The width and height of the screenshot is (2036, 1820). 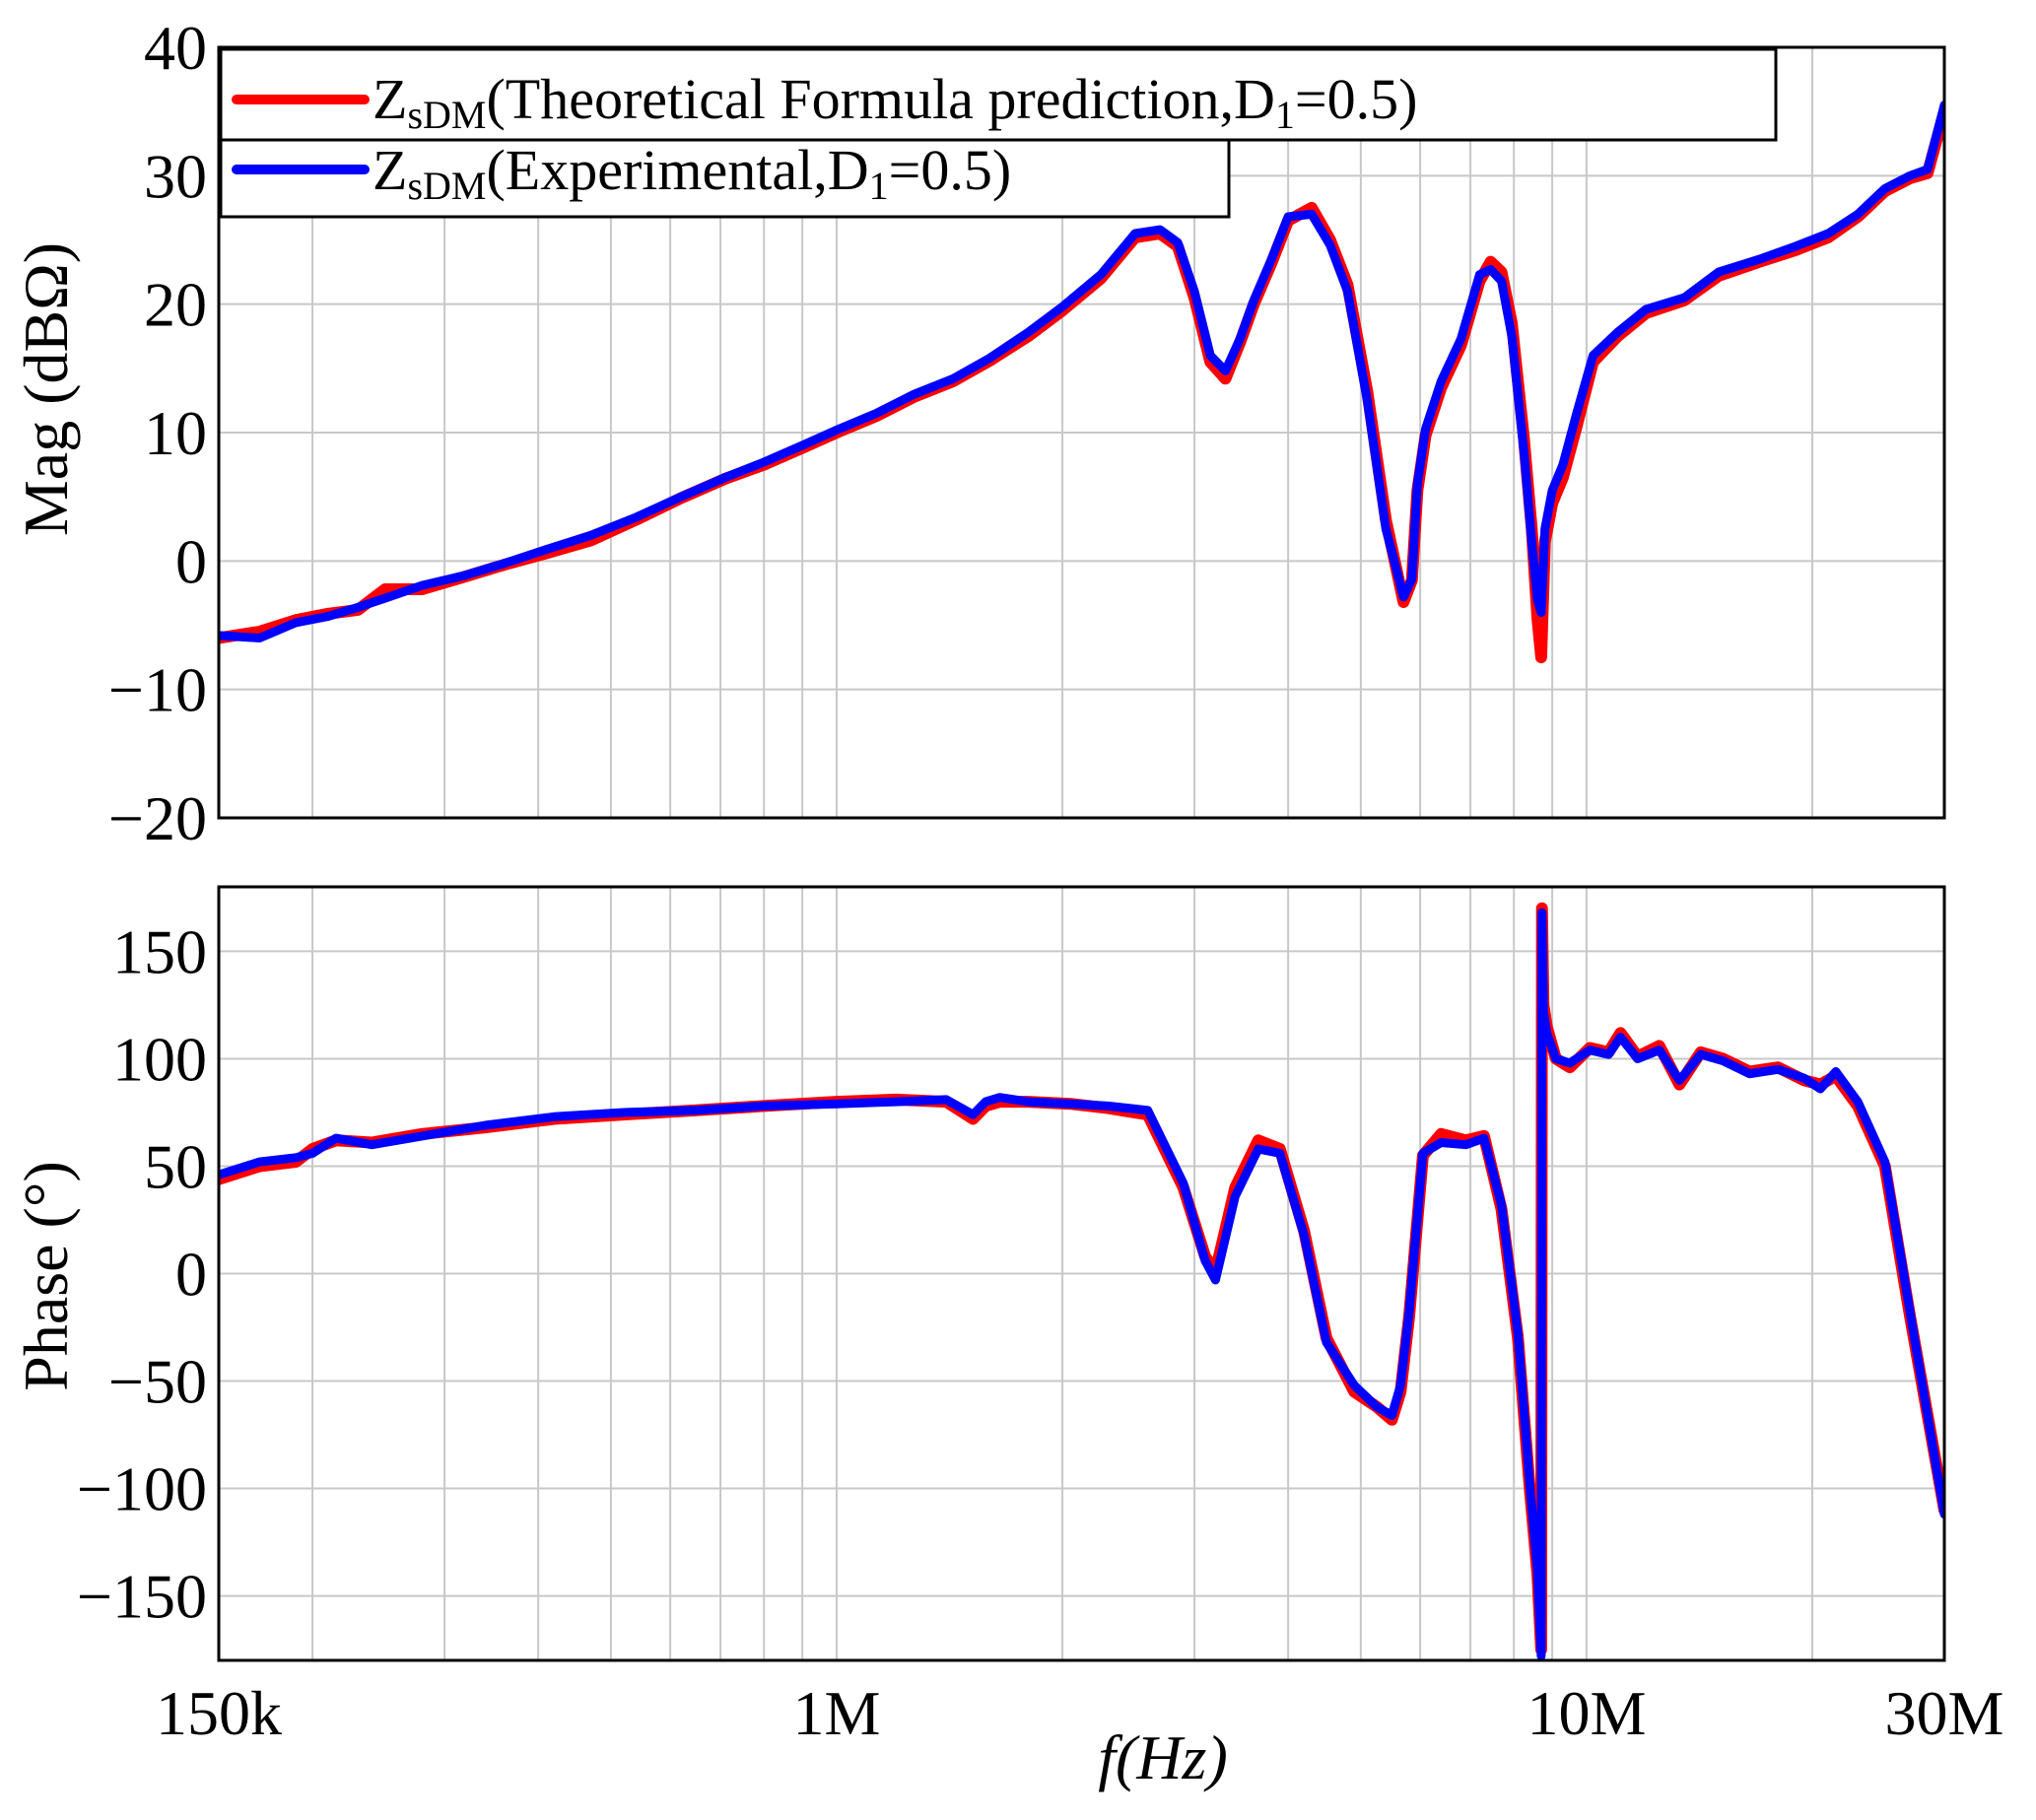 What do you see at coordinates (175, 305) in the screenshot?
I see `y-tick-label: 20` at bounding box center [175, 305].